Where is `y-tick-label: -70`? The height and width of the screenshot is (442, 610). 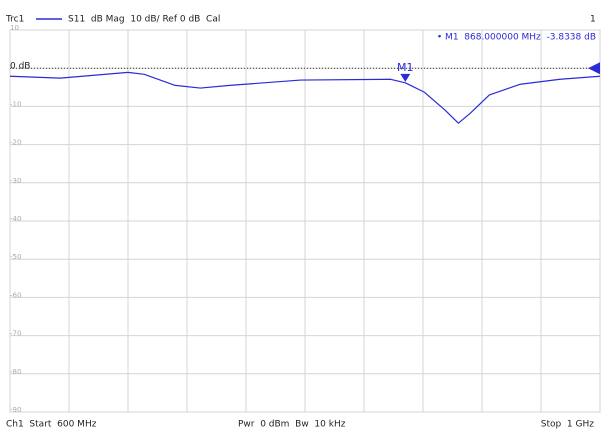 y-tick-label: -70 is located at coordinates (15, 334).